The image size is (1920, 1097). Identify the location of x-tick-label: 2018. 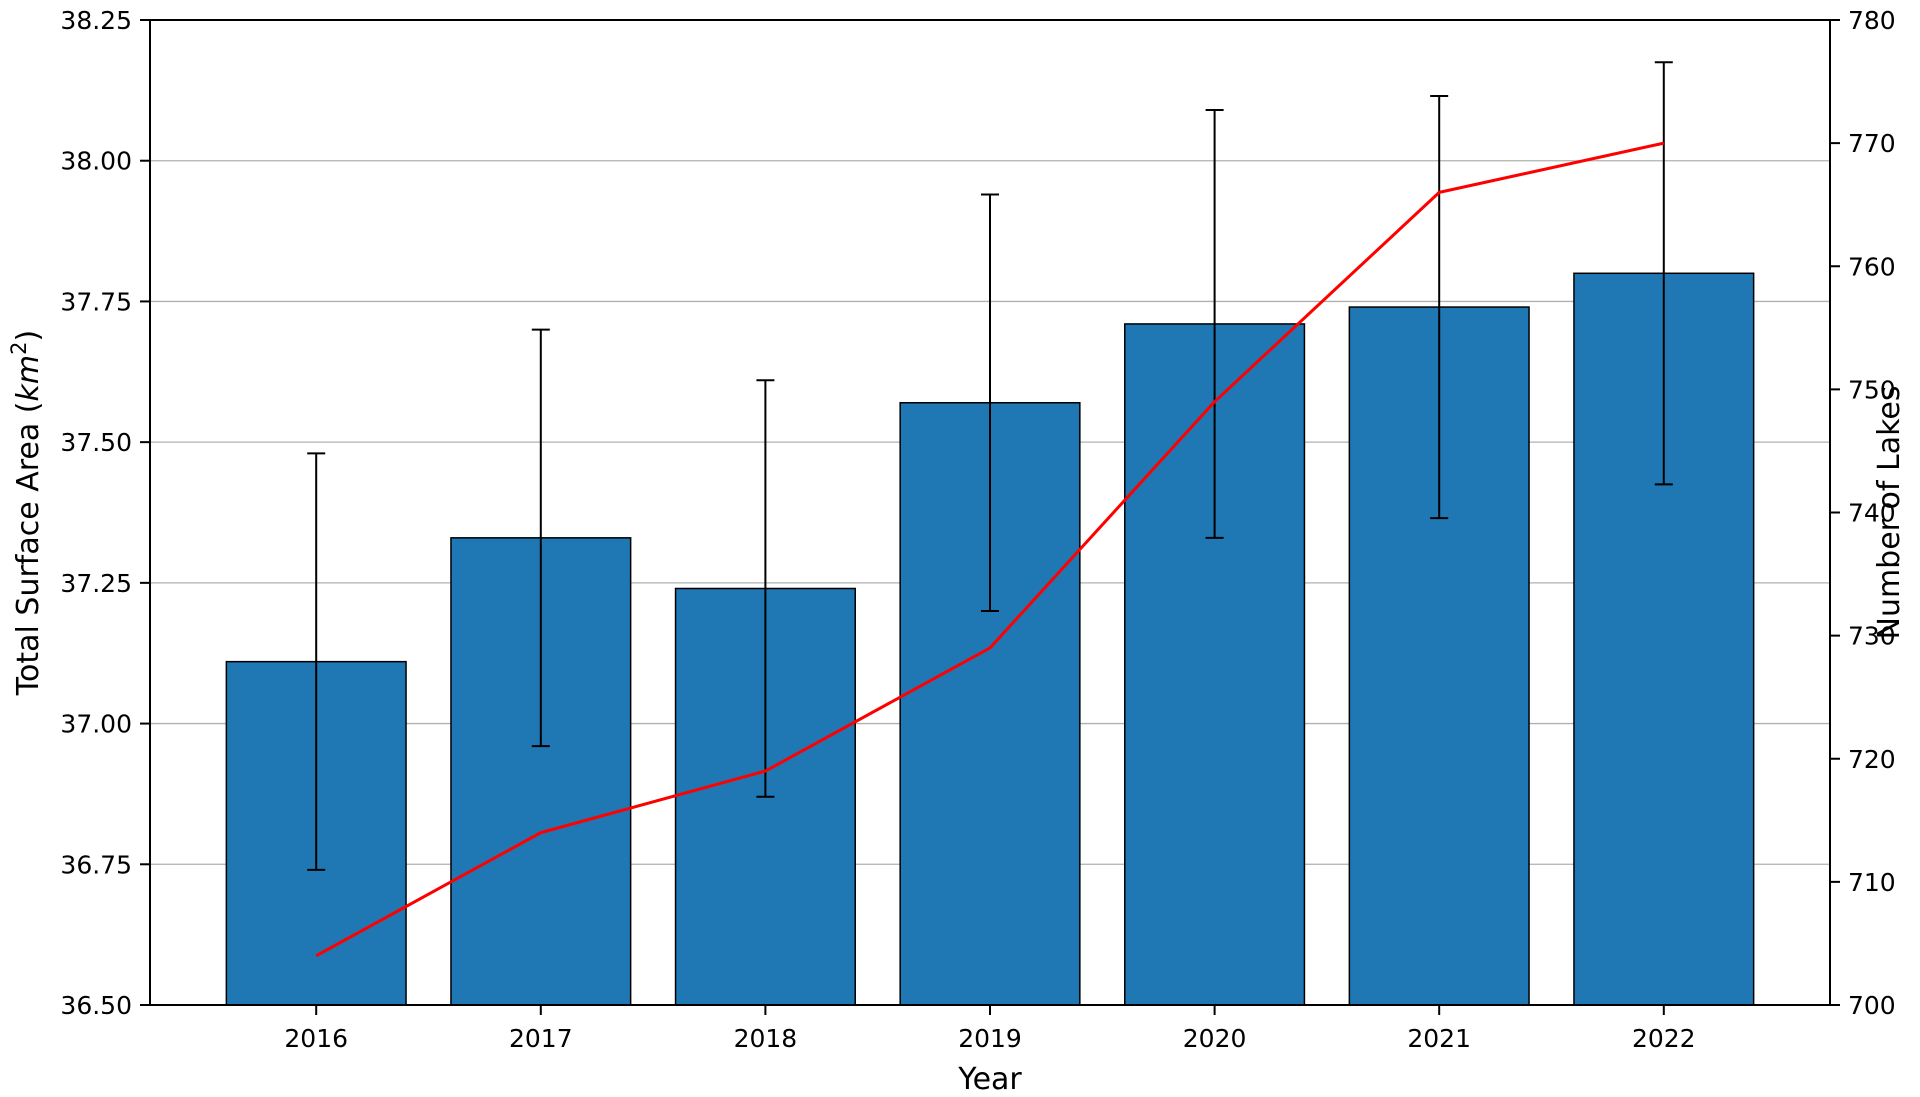
(766, 1038).